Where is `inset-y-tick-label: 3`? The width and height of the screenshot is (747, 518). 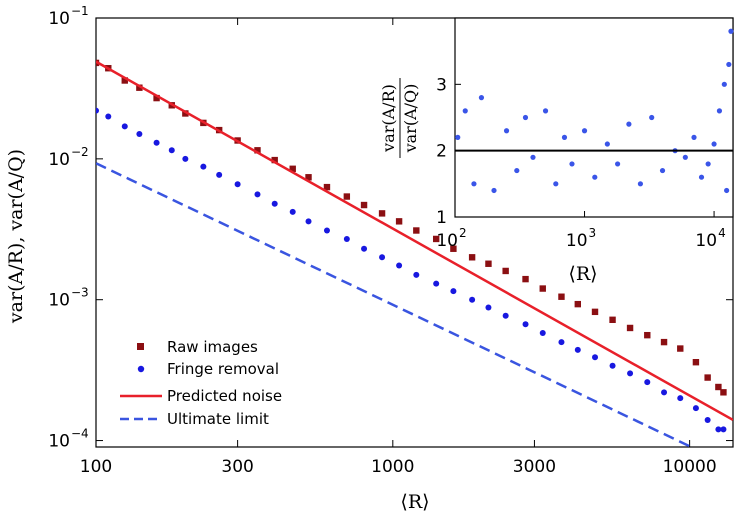
inset-y-tick-label: 3 is located at coordinates (441, 85).